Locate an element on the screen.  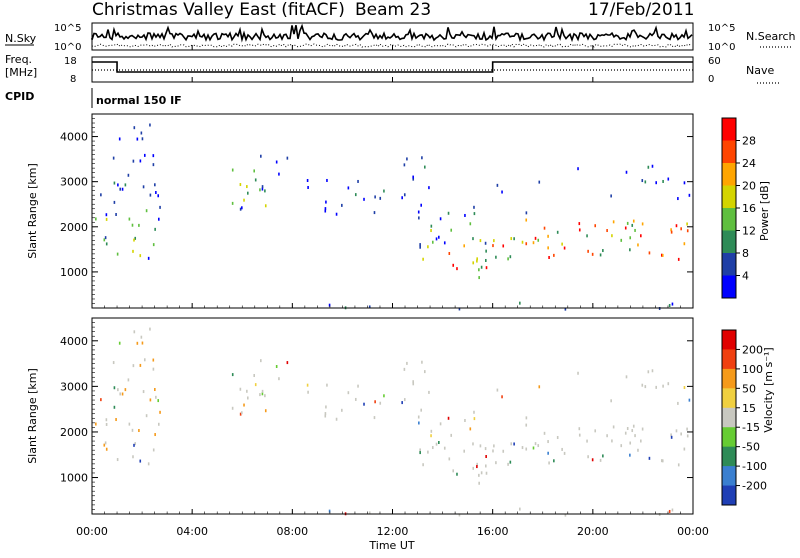
ytick-label: 3000 is located at coordinates (74, 182).